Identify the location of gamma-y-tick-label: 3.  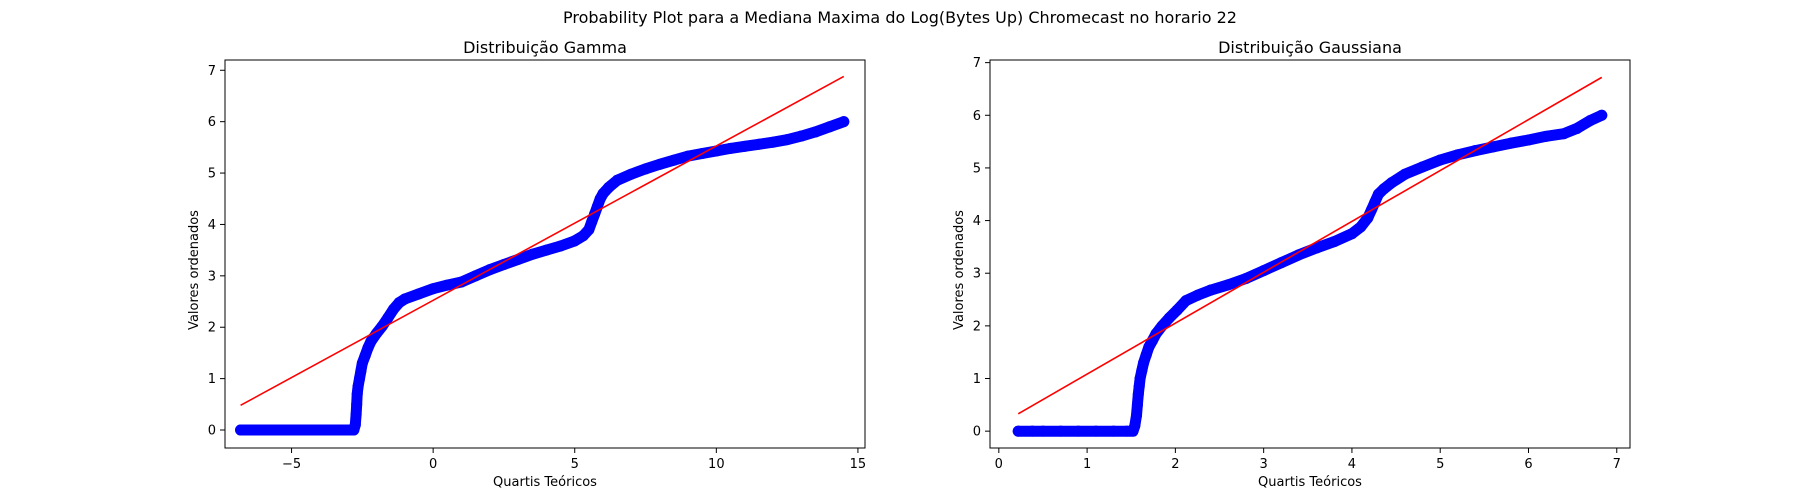
(212, 276).